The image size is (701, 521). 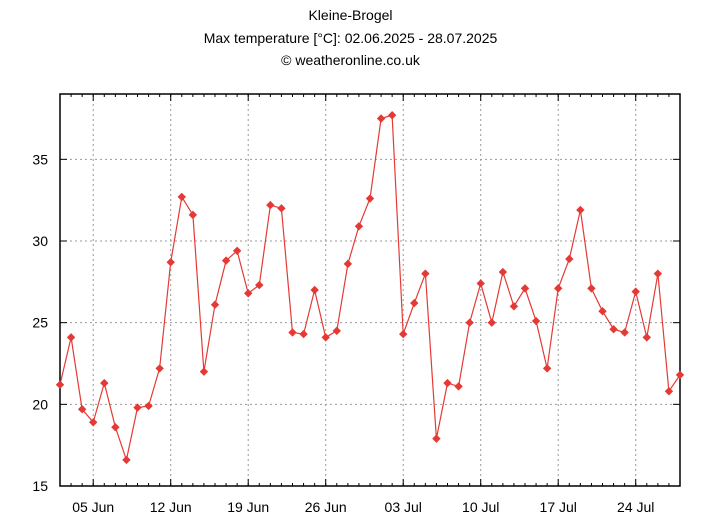 I want to click on x-tick-label: 10 Jul, so click(x=480, y=507).